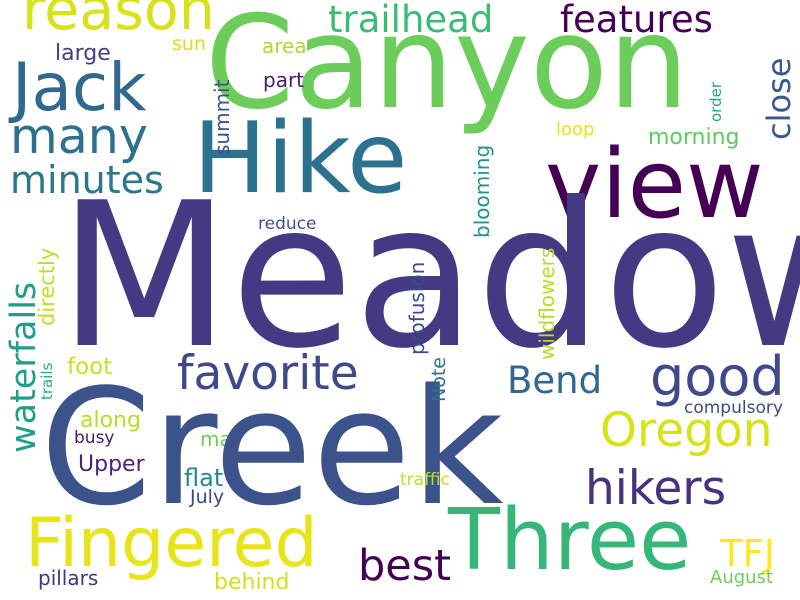 Image resolution: width=800 pixels, height=600 pixels. I want to click on word-features: features, so click(636, 20).